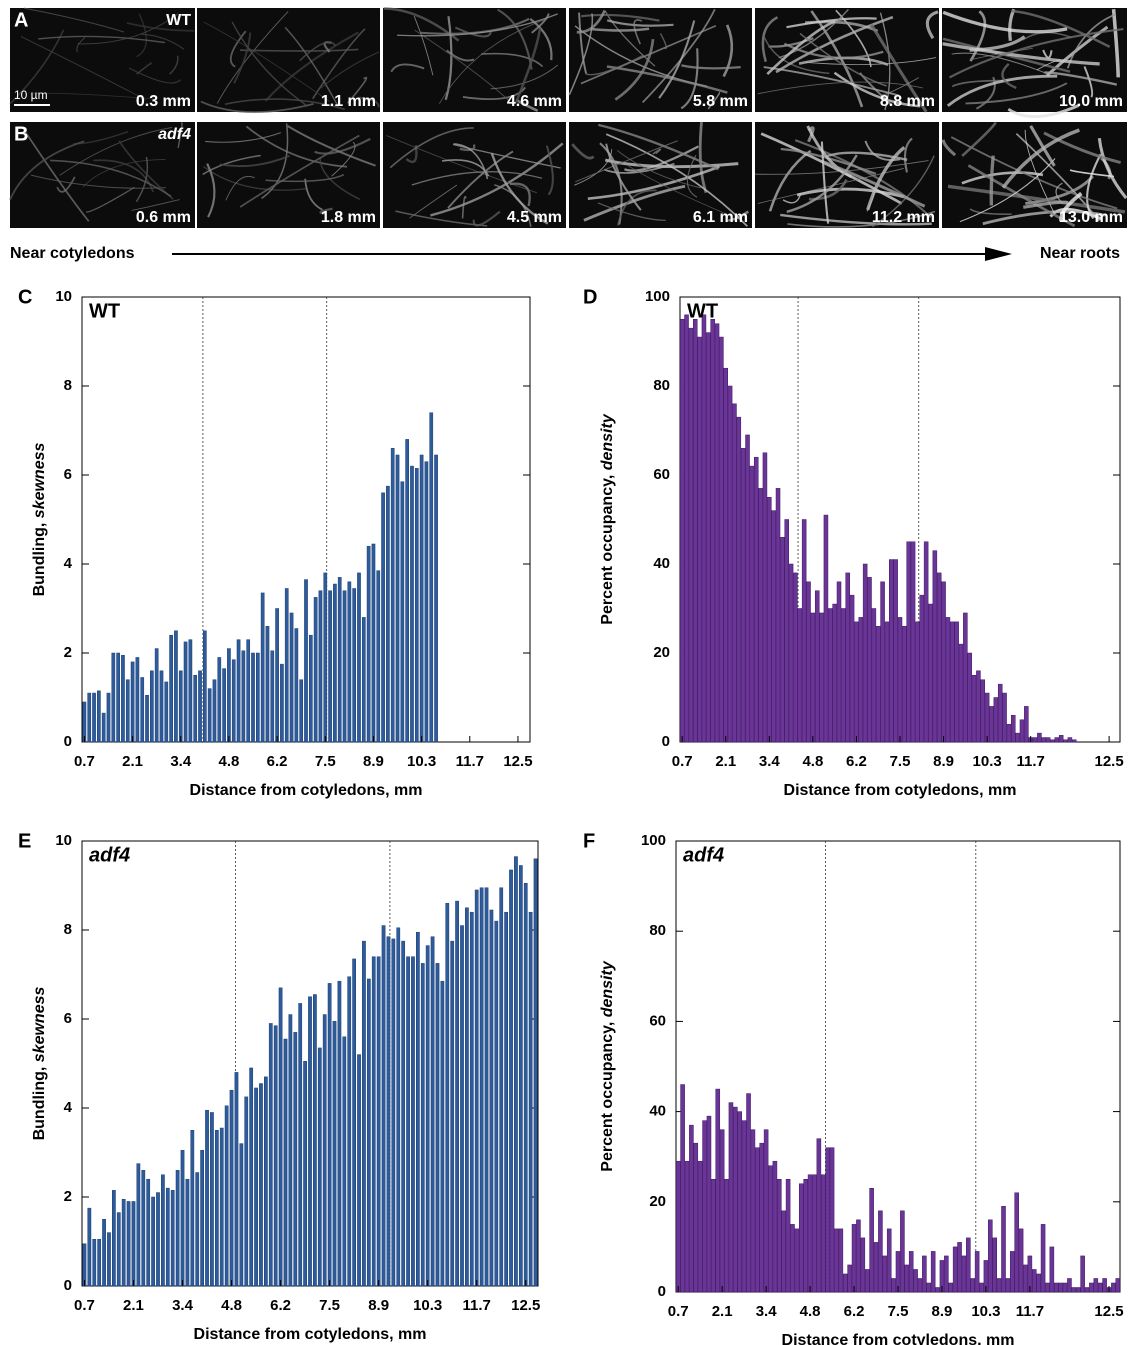 This screenshot has height=1345, width=1132. I want to click on y-tick-label: 40, so click(657, 1111).